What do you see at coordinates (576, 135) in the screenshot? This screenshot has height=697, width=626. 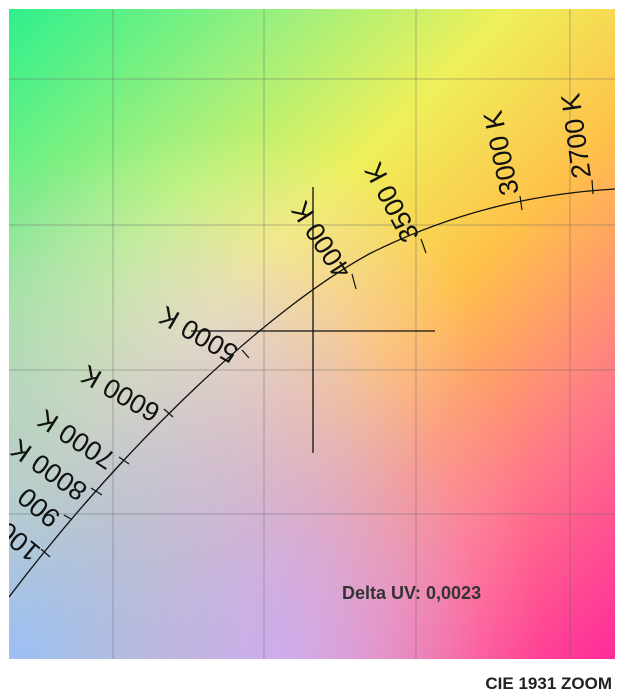 I see `label-2700: 2700 K` at bounding box center [576, 135].